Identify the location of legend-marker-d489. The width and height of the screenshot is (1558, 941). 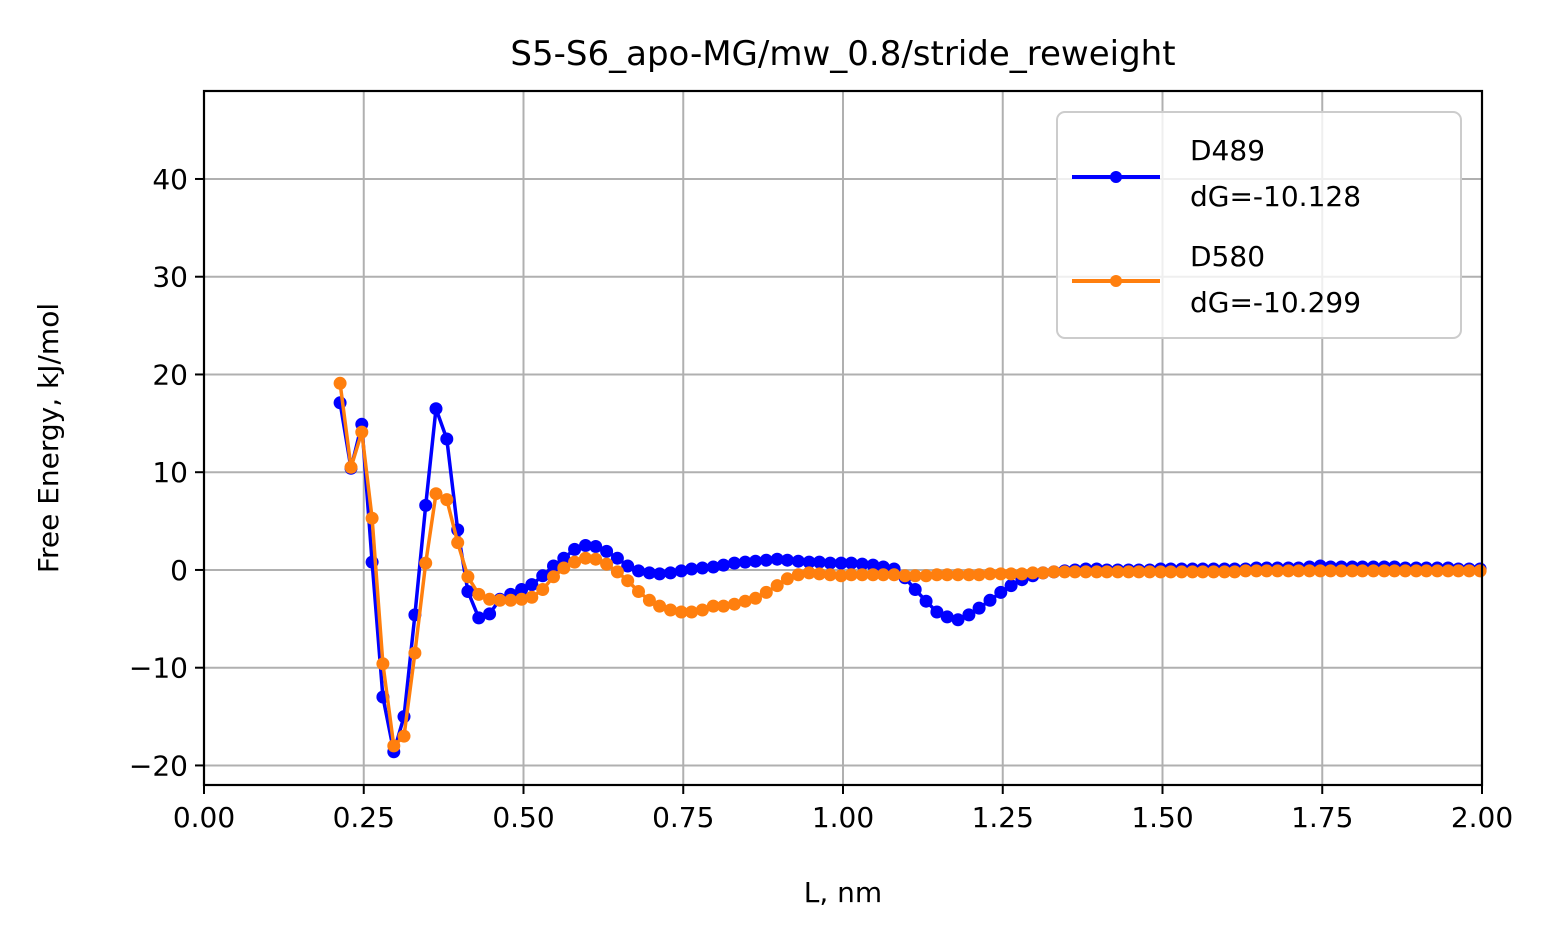
(1116, 177).